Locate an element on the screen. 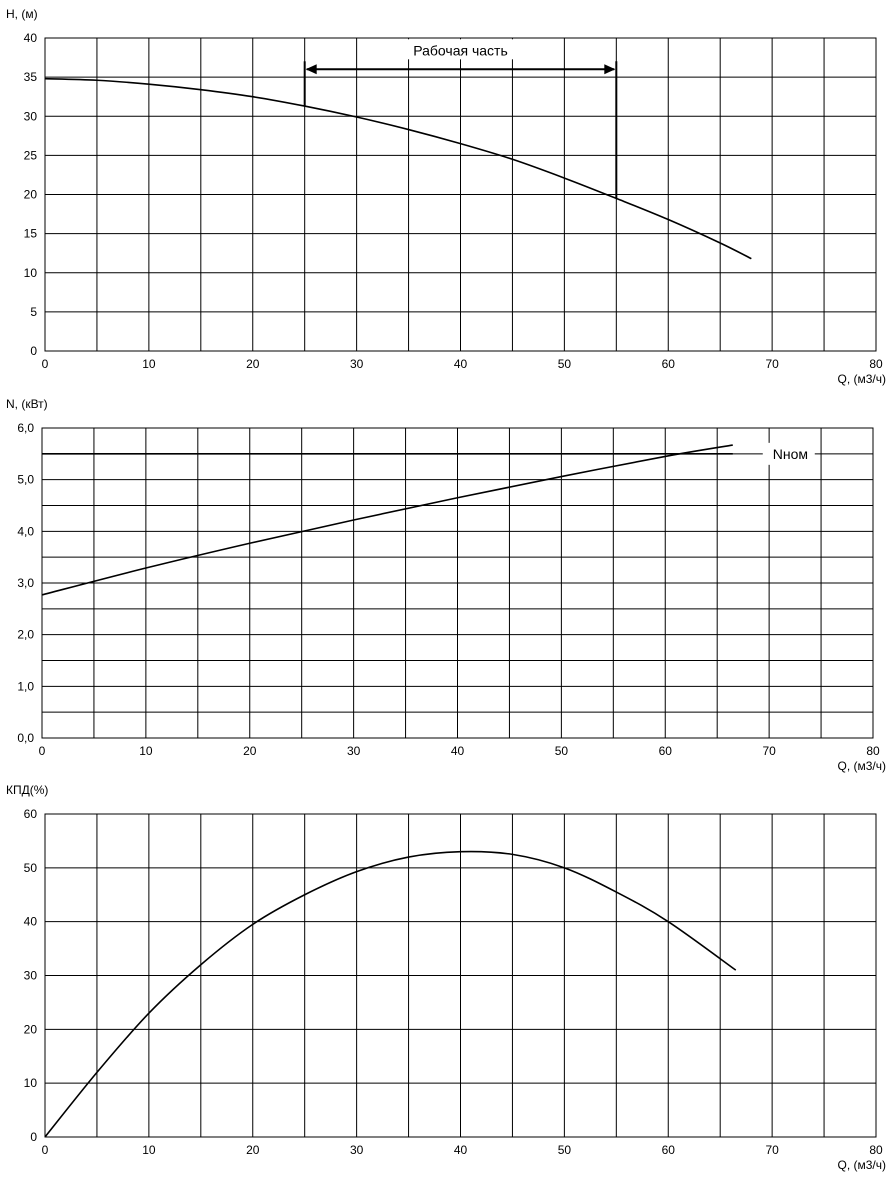 The width and height of the screenshot is (894, 1195). range-label: Рабочая часть is located at coordinates (460, 50).